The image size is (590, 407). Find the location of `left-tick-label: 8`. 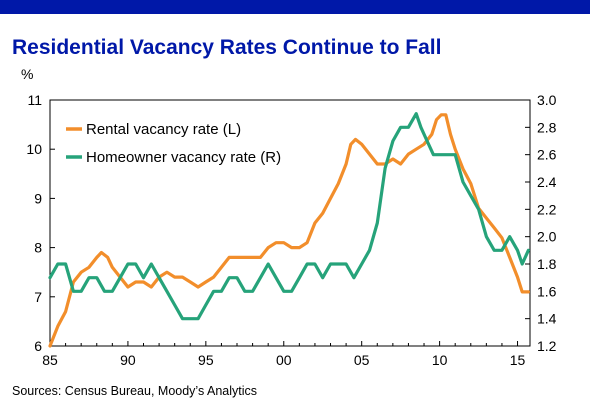

left-tick-label: 8 is located at coordinates (38, 248).